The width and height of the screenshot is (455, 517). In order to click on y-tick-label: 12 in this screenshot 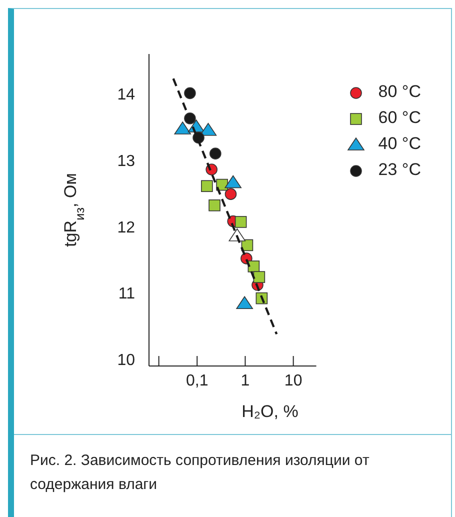, I will do `click(126, 227)`.